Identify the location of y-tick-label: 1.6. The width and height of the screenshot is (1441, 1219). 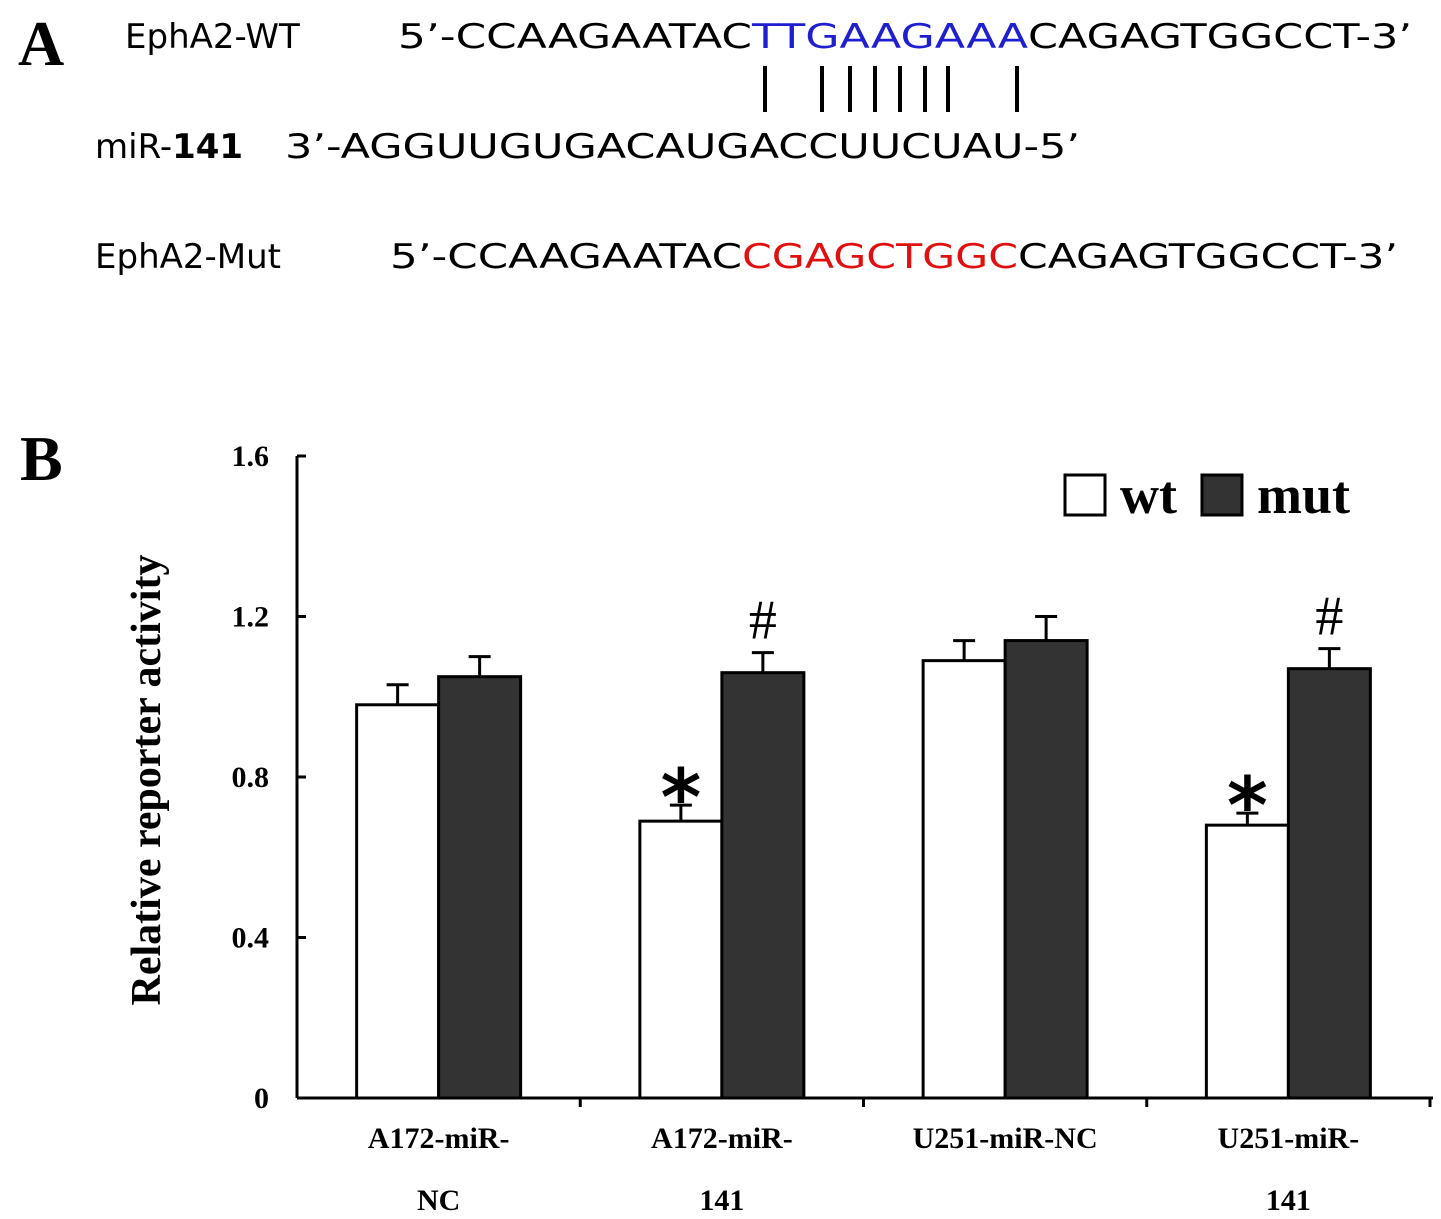
(251, 456).